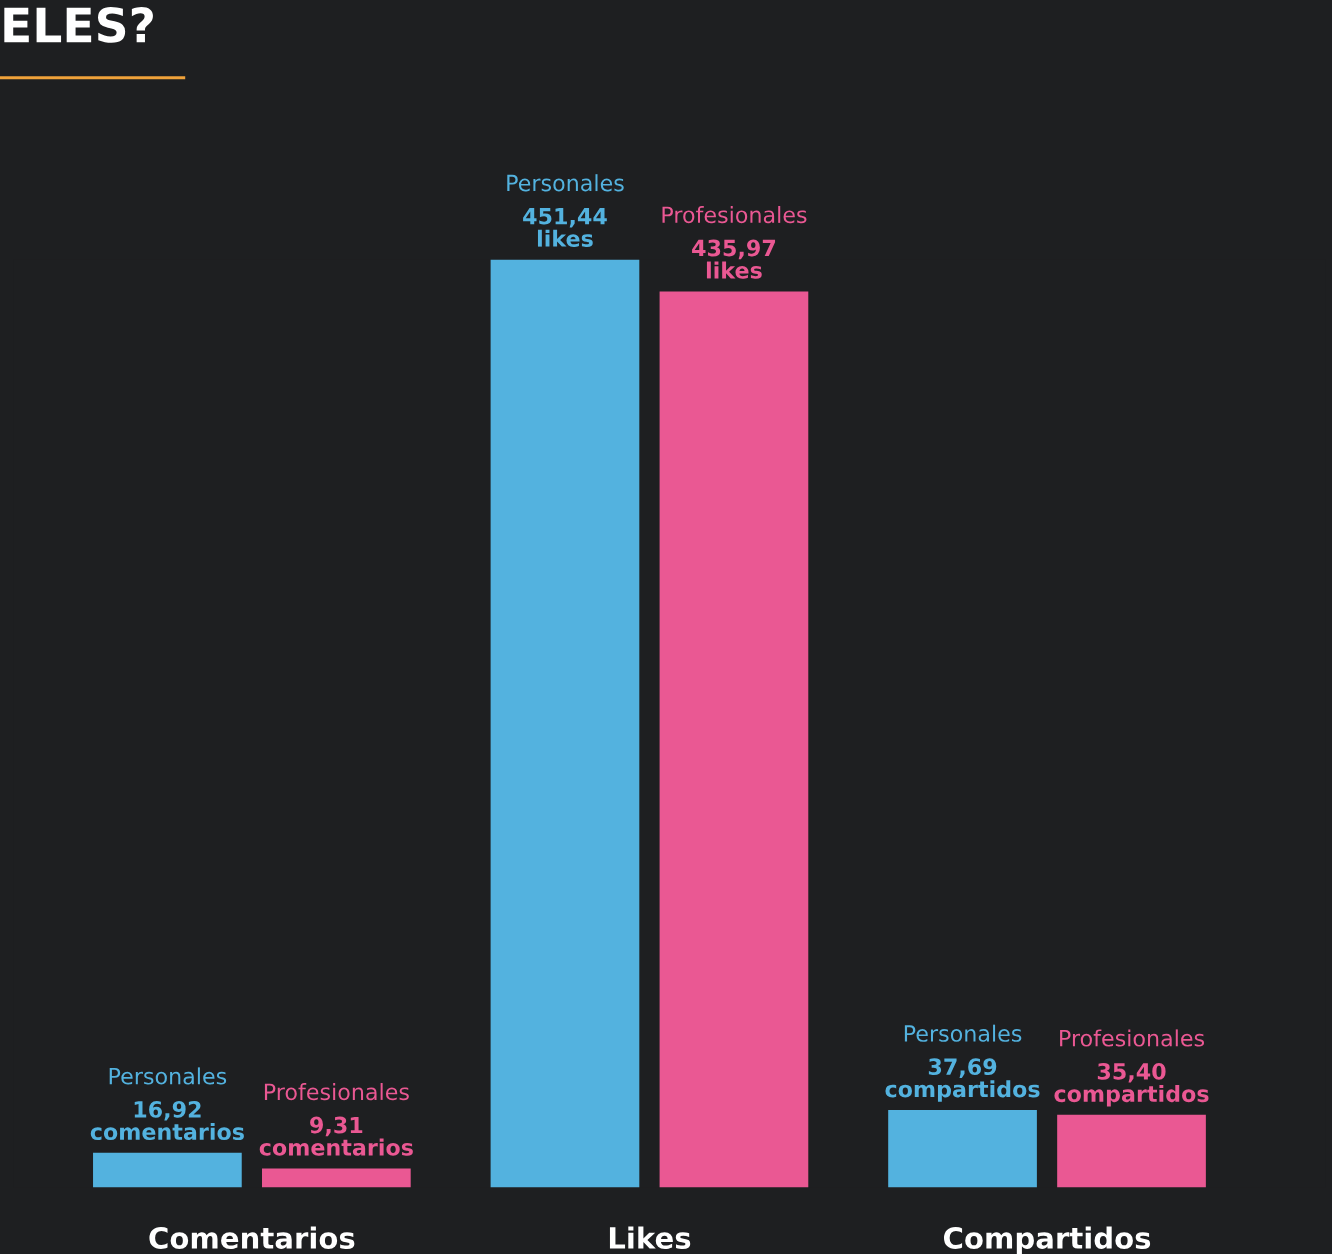  What do you see at coordinates (167, 1120) in the screenshot?
I see `data-label: 16,92 comentarios` at bounding box center [167, 1120].